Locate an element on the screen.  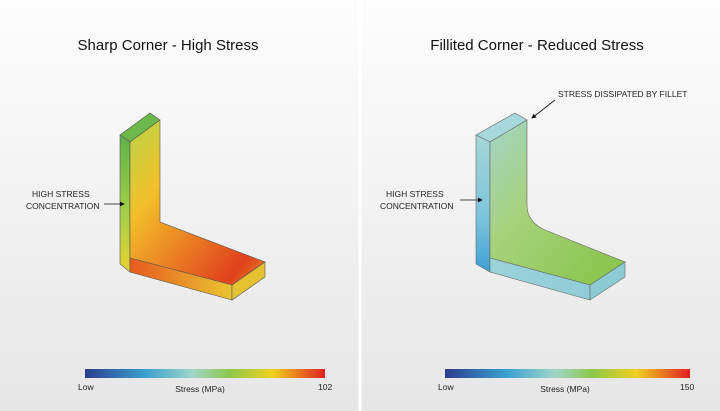
panel-title: Sharp Corner - High Stress is located at coordinates (168, 45).